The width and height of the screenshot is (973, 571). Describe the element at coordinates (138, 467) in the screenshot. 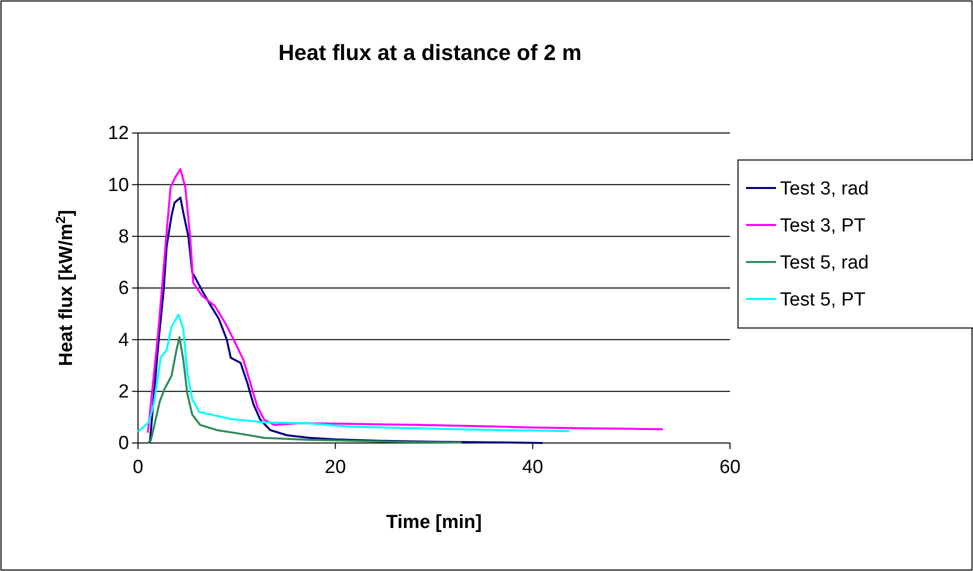

I see `x-tick-label: 0` at that location.